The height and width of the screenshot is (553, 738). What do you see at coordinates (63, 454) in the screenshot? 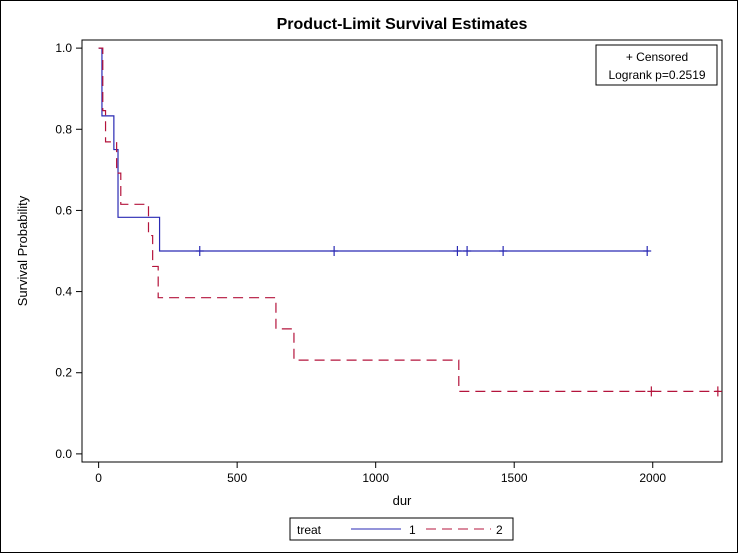
I see `y-tick-label: 0.0` at bounding box center [63, 454].